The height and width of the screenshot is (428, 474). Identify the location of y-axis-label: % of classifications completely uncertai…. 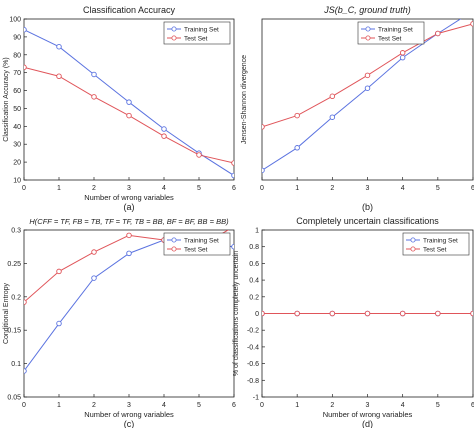
(236, 313).